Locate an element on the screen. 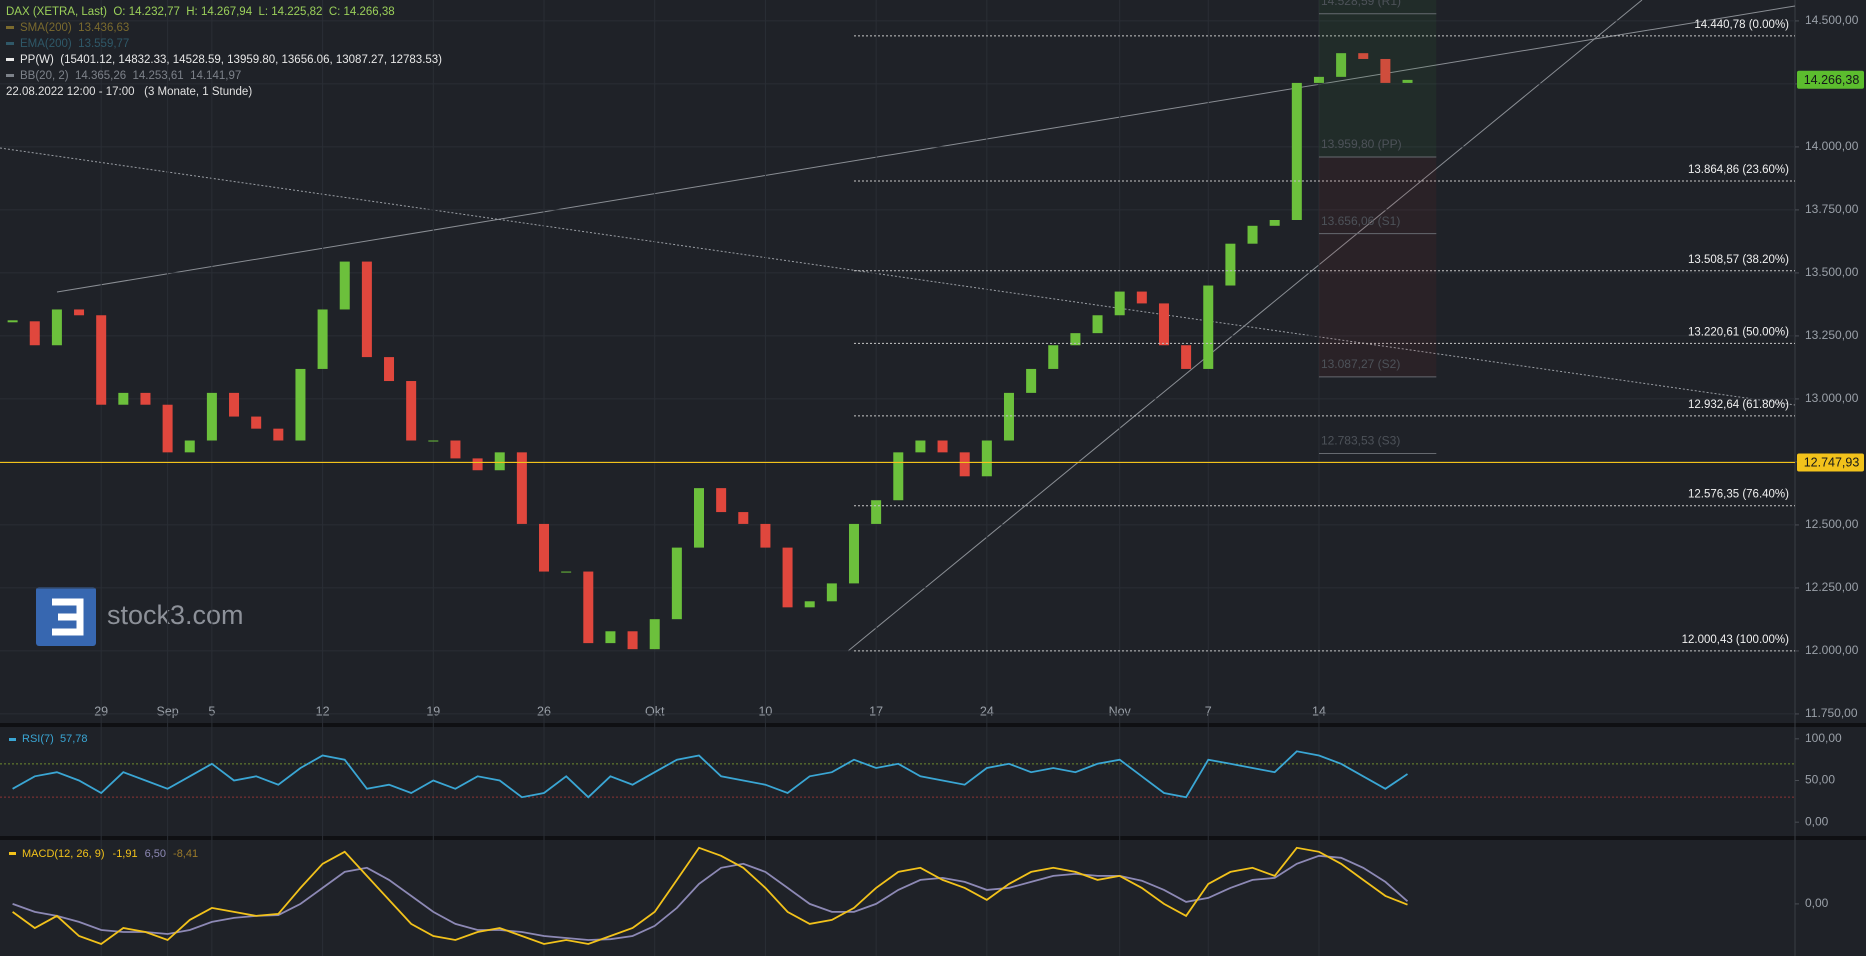  x-tick-label: Sep is located at coordinates (167, 711).